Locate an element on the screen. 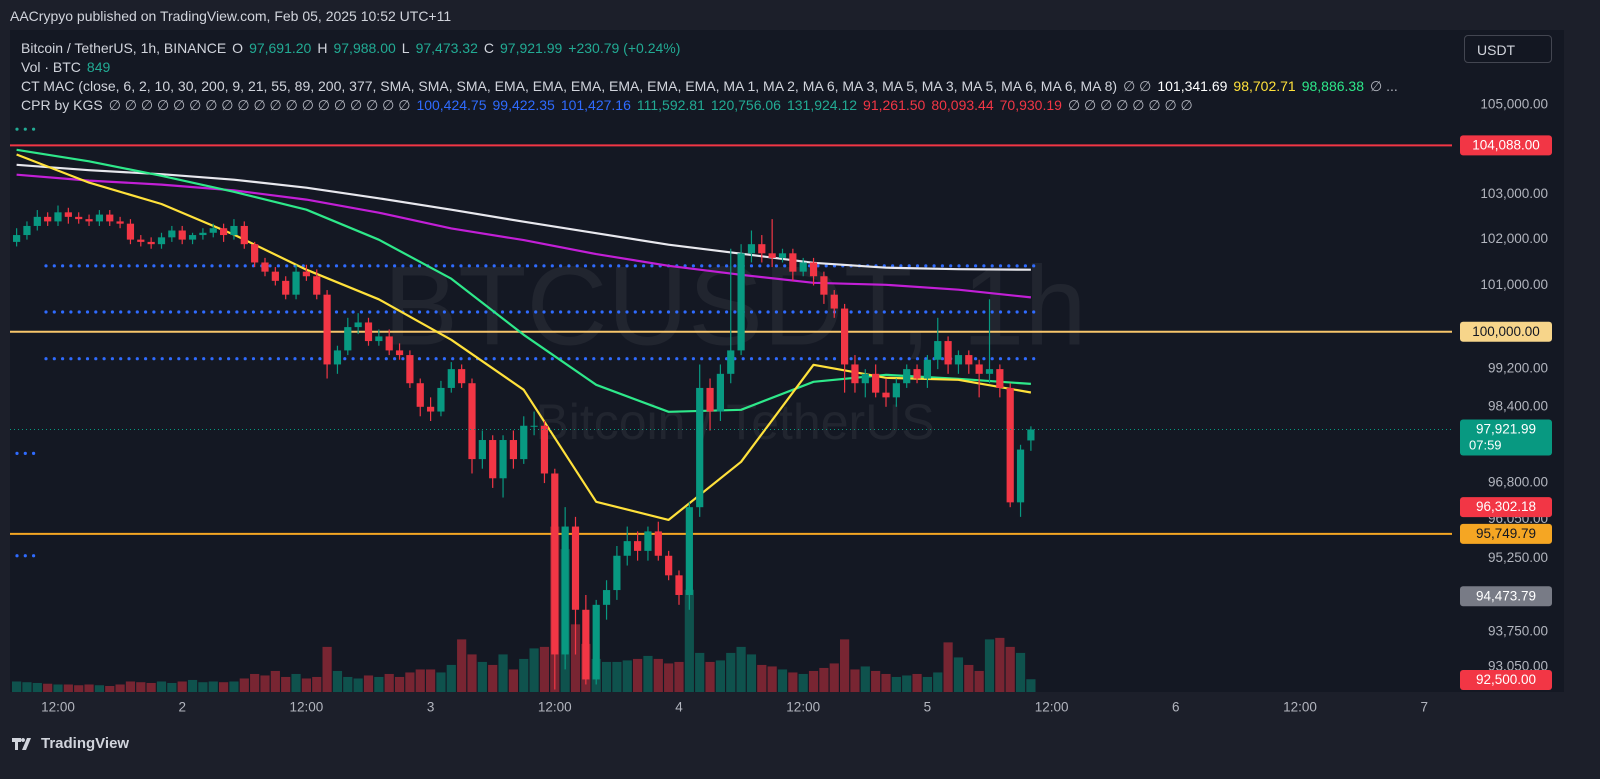 This screenshot has height=779, width=1600. legend-text: 120,756.06 is located at coordinates (745, 105).